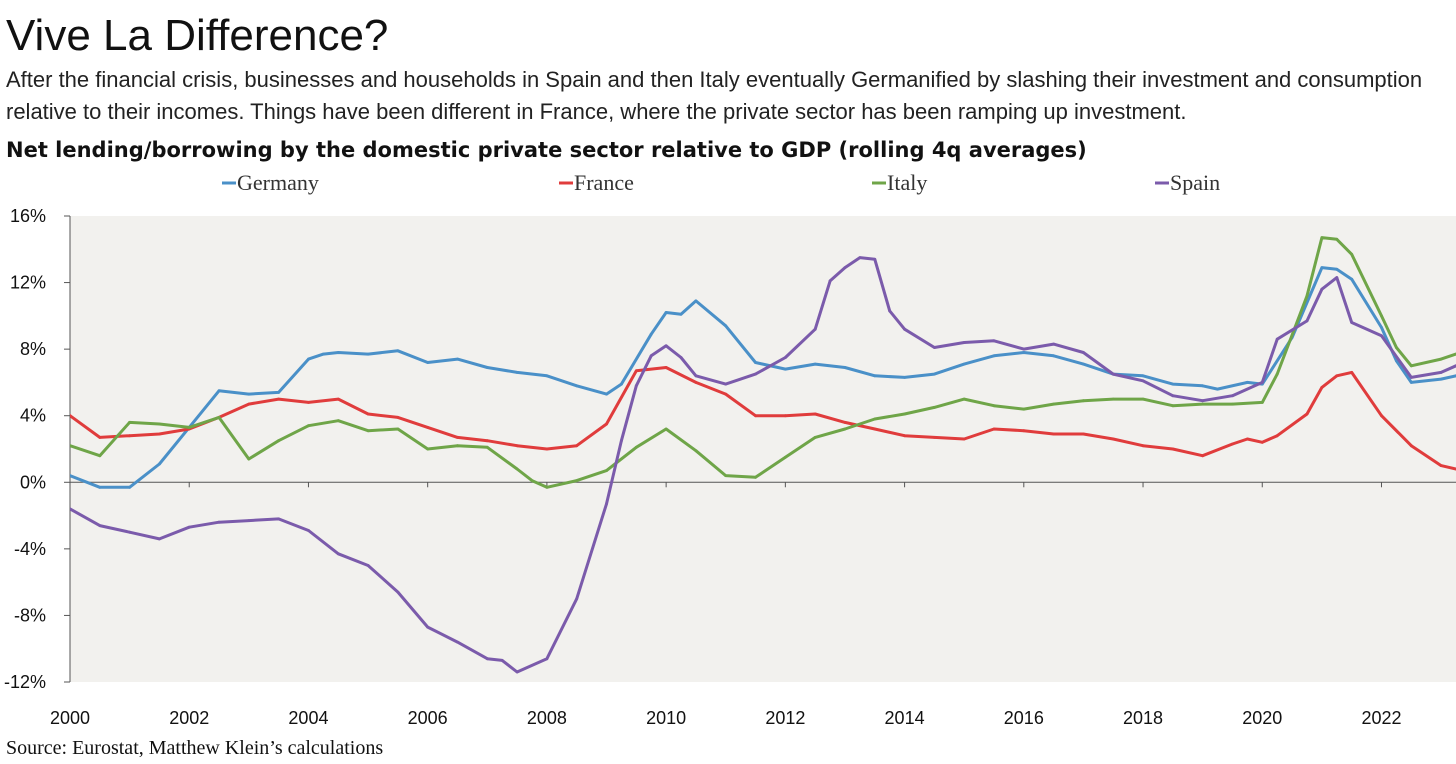 The image size is (1456, 764). I want to click on legend-label-france: France, so click(604, 182).